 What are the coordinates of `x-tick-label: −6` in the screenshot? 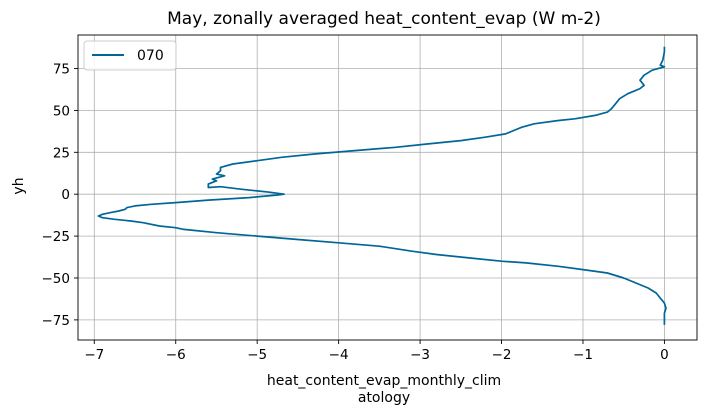 It's located at (176, 355).